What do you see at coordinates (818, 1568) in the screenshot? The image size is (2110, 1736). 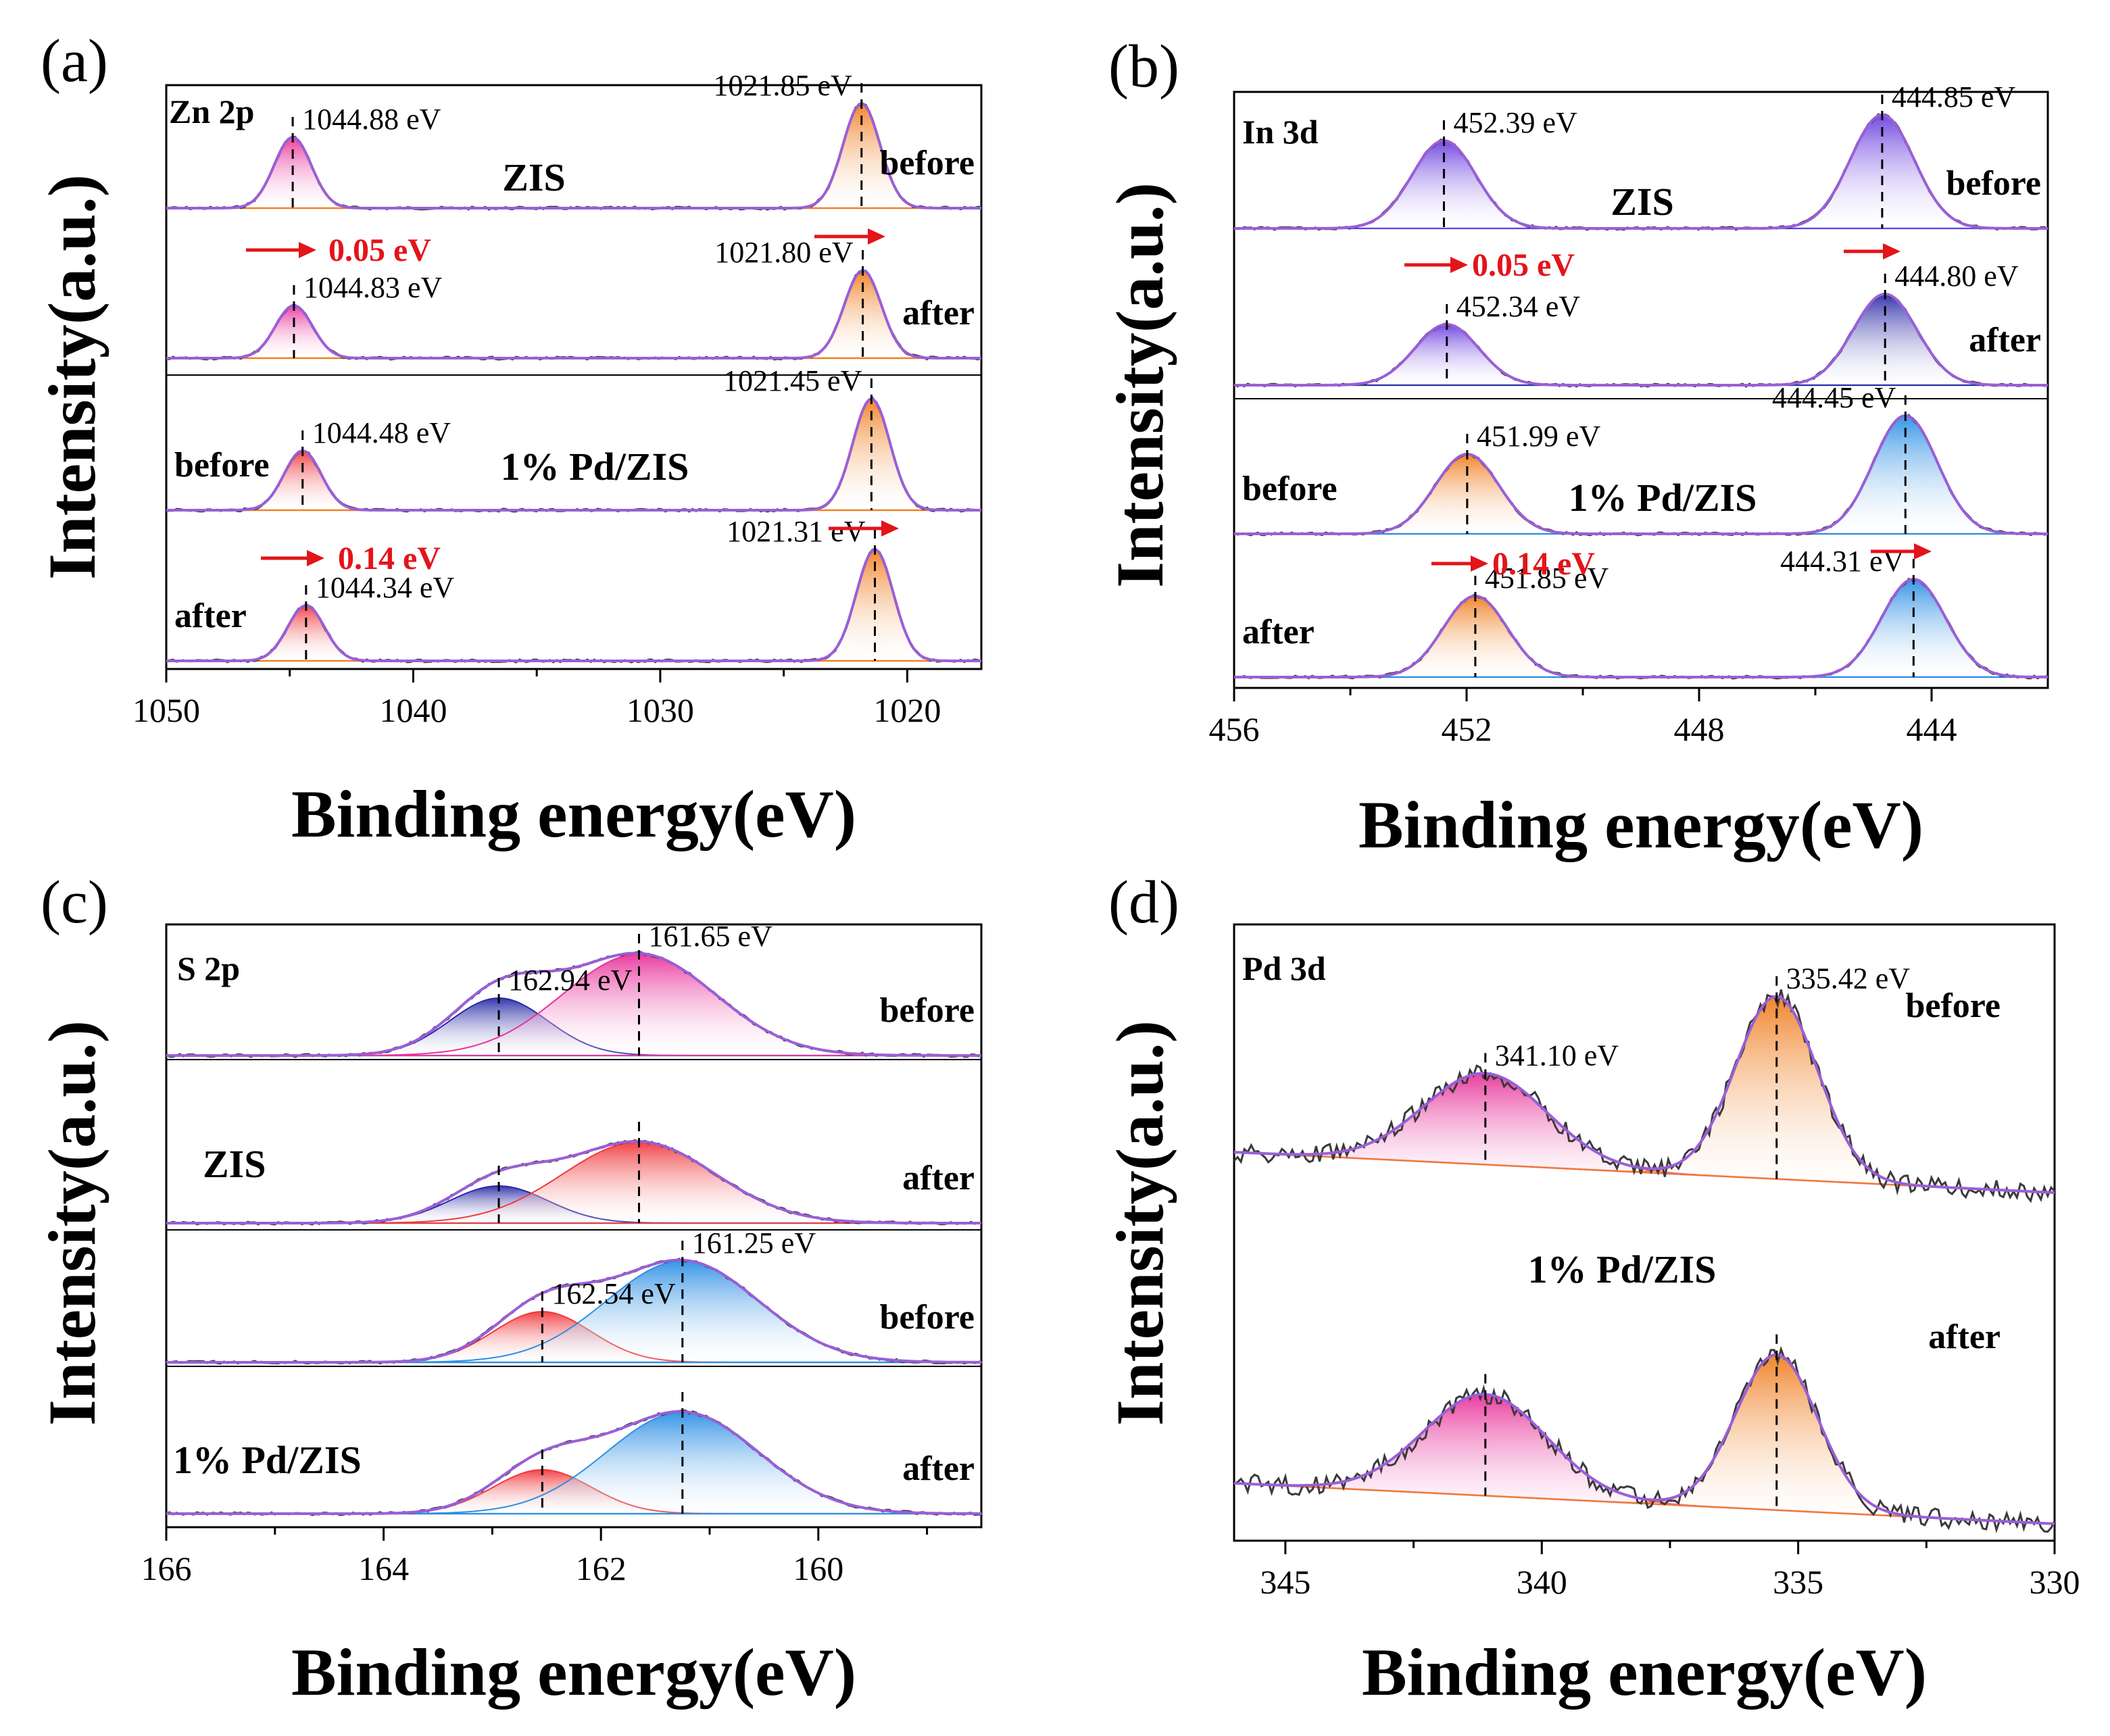 I see `x-tick-label: 160` at bounding box center [818, 1568].